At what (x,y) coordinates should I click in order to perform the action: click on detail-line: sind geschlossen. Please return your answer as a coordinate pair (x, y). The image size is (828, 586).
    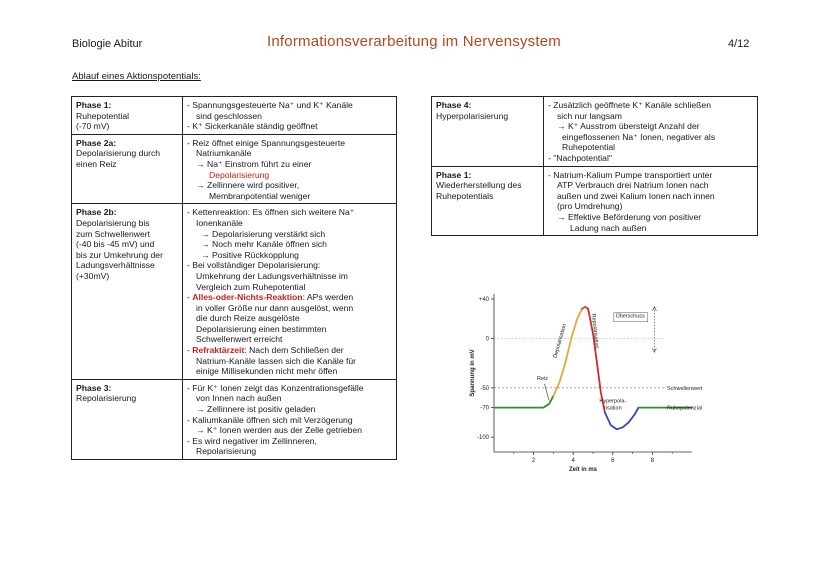
    Looking at the image, I should click on (229, 115).